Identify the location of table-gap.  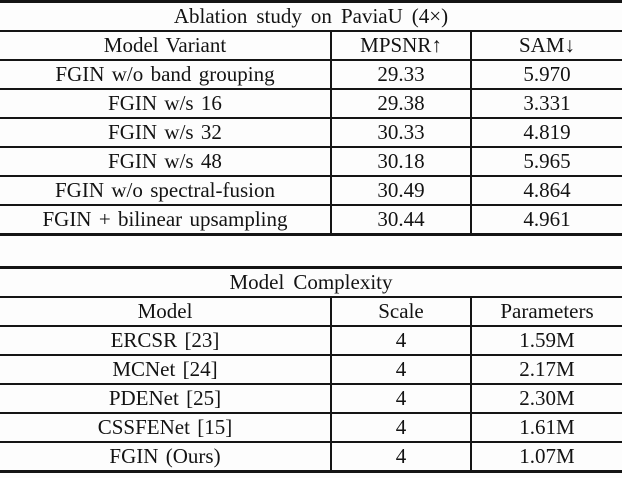
(311, 251).